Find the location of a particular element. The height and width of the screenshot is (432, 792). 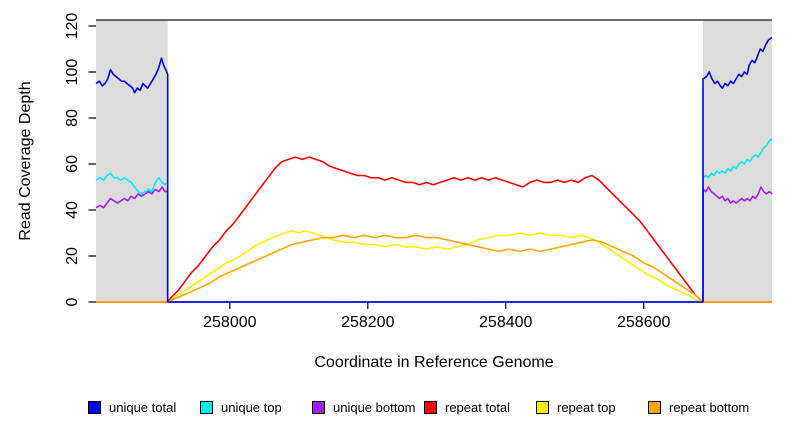

legend-swatch-unique-top is located at coordinates (206, 407).